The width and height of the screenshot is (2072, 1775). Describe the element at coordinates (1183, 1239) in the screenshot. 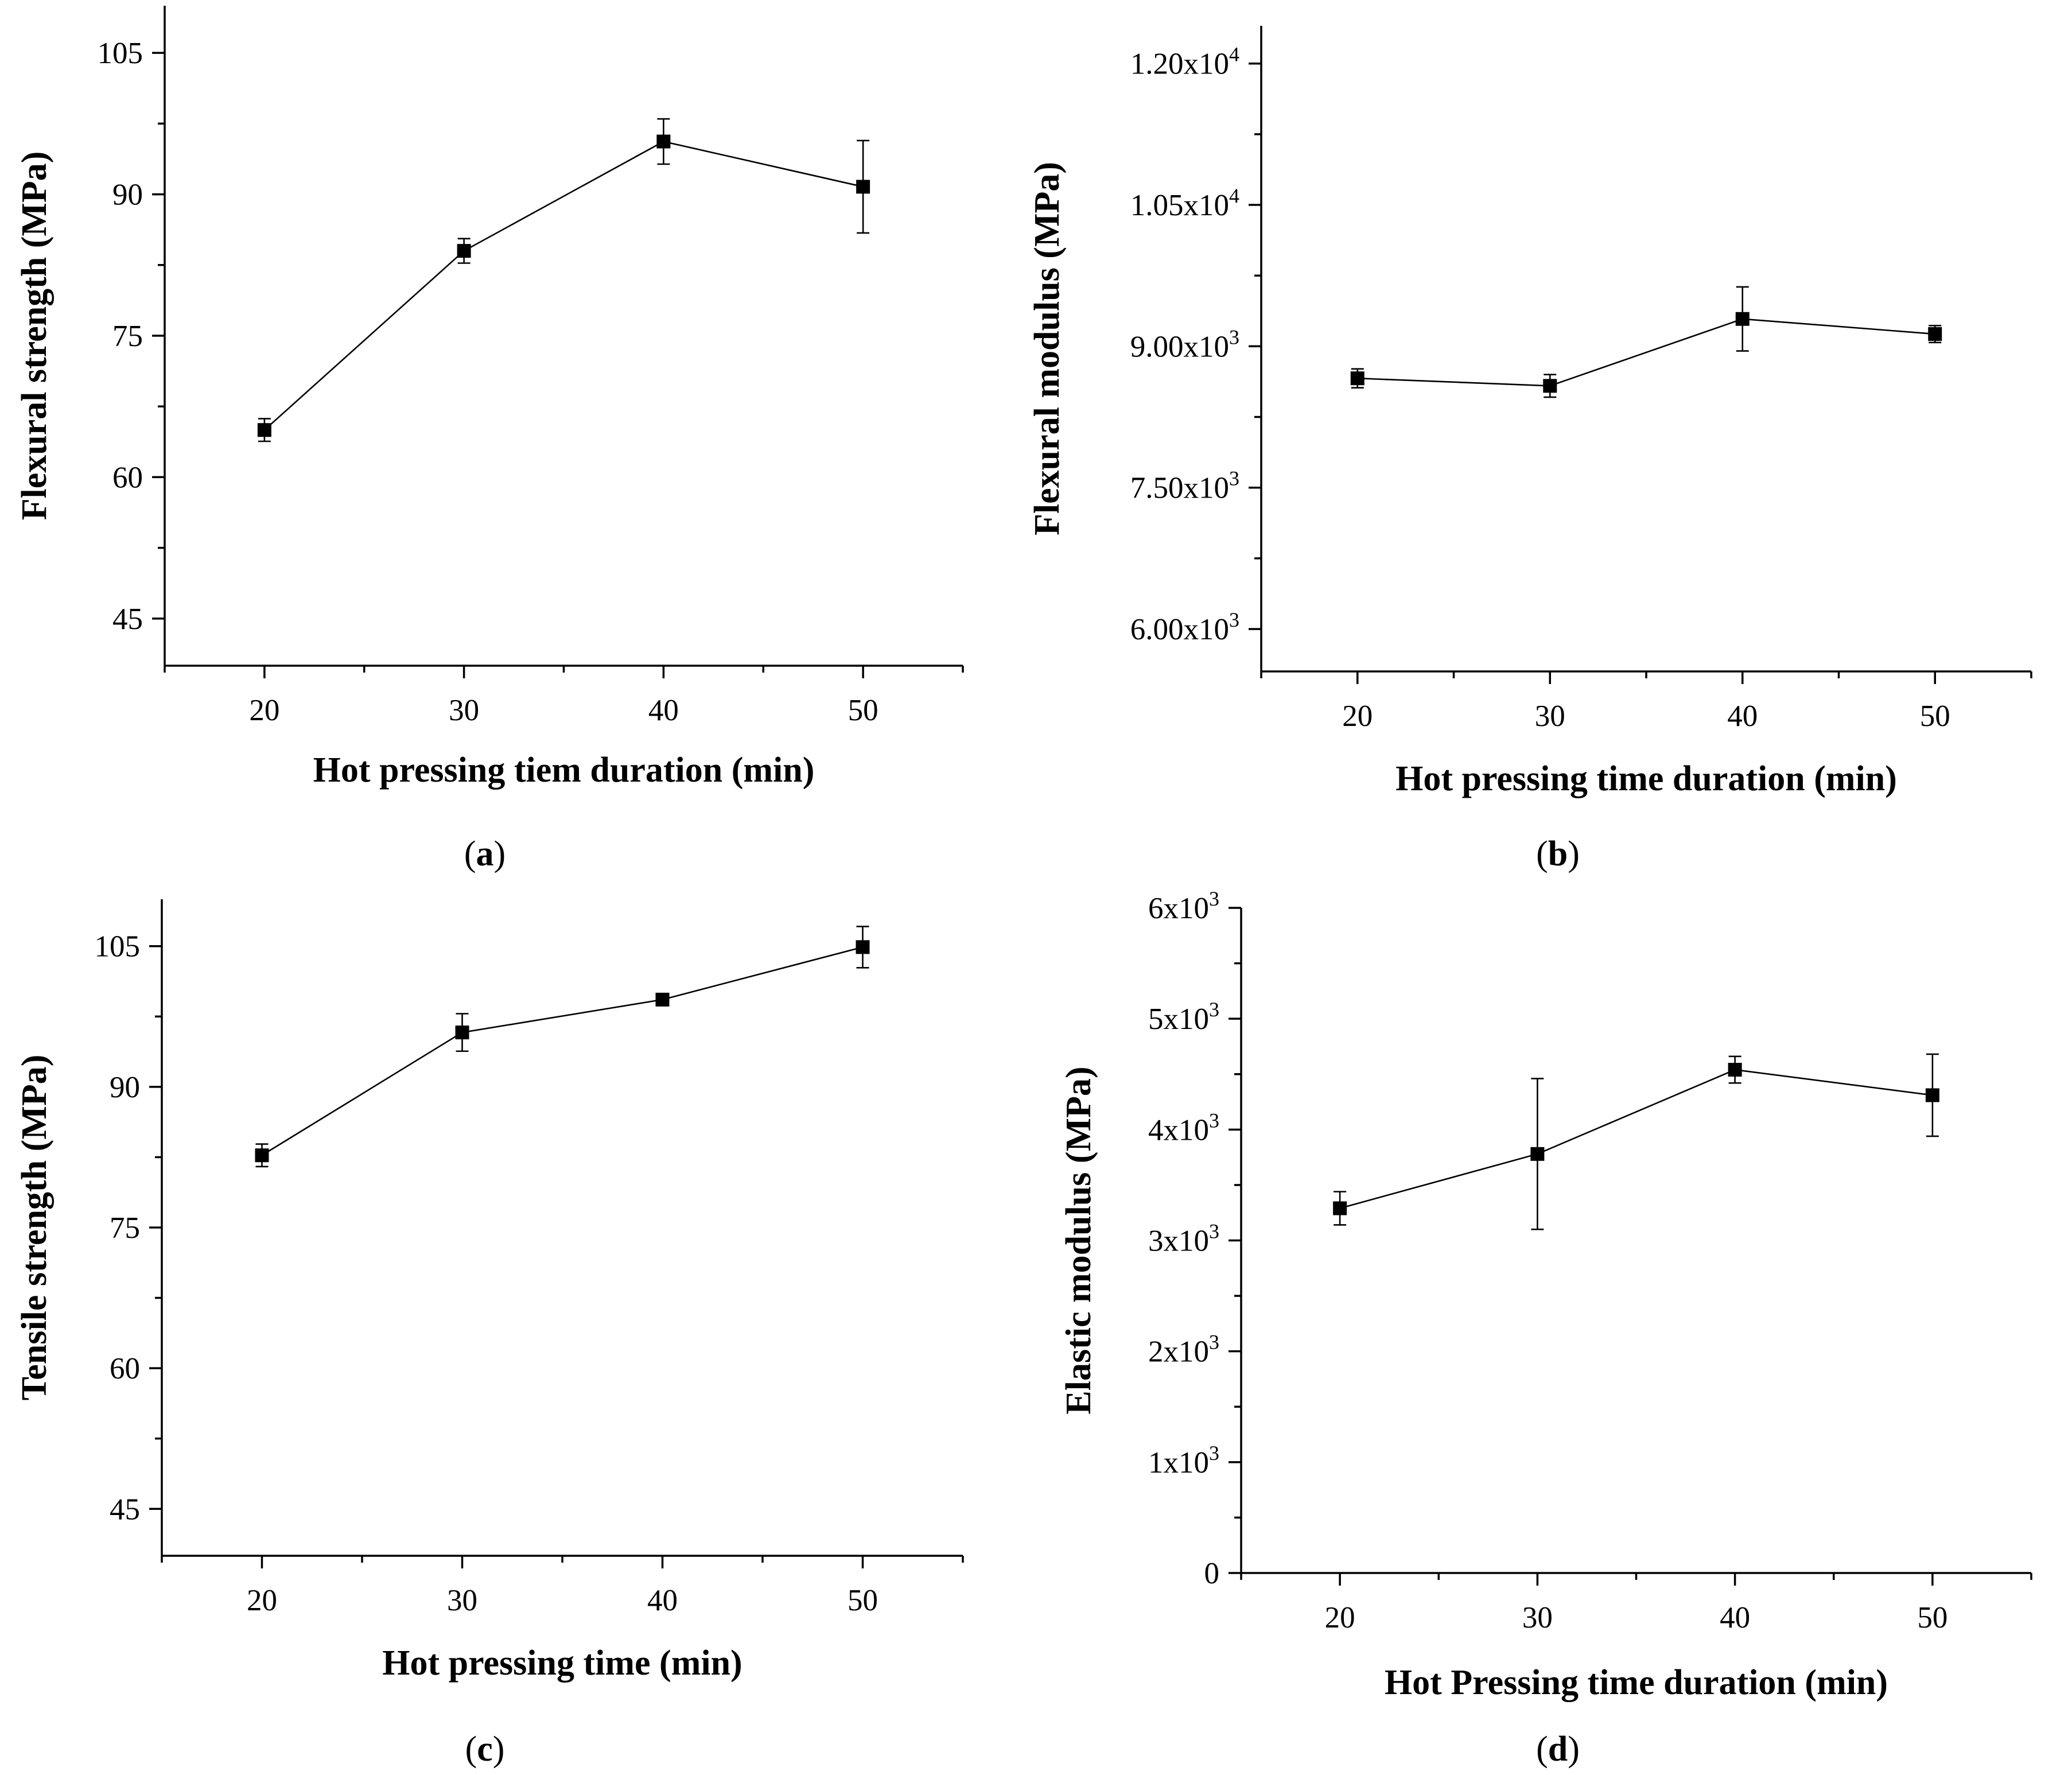

I see `y-tick-label: 3x10³` at that location.